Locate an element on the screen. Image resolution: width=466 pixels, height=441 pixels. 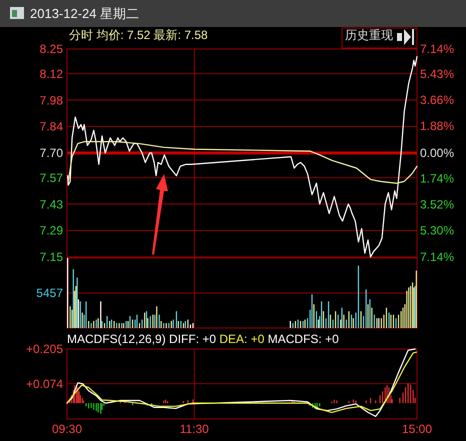
y-tick-label: 7.70 is located at coordinates (52, 153).